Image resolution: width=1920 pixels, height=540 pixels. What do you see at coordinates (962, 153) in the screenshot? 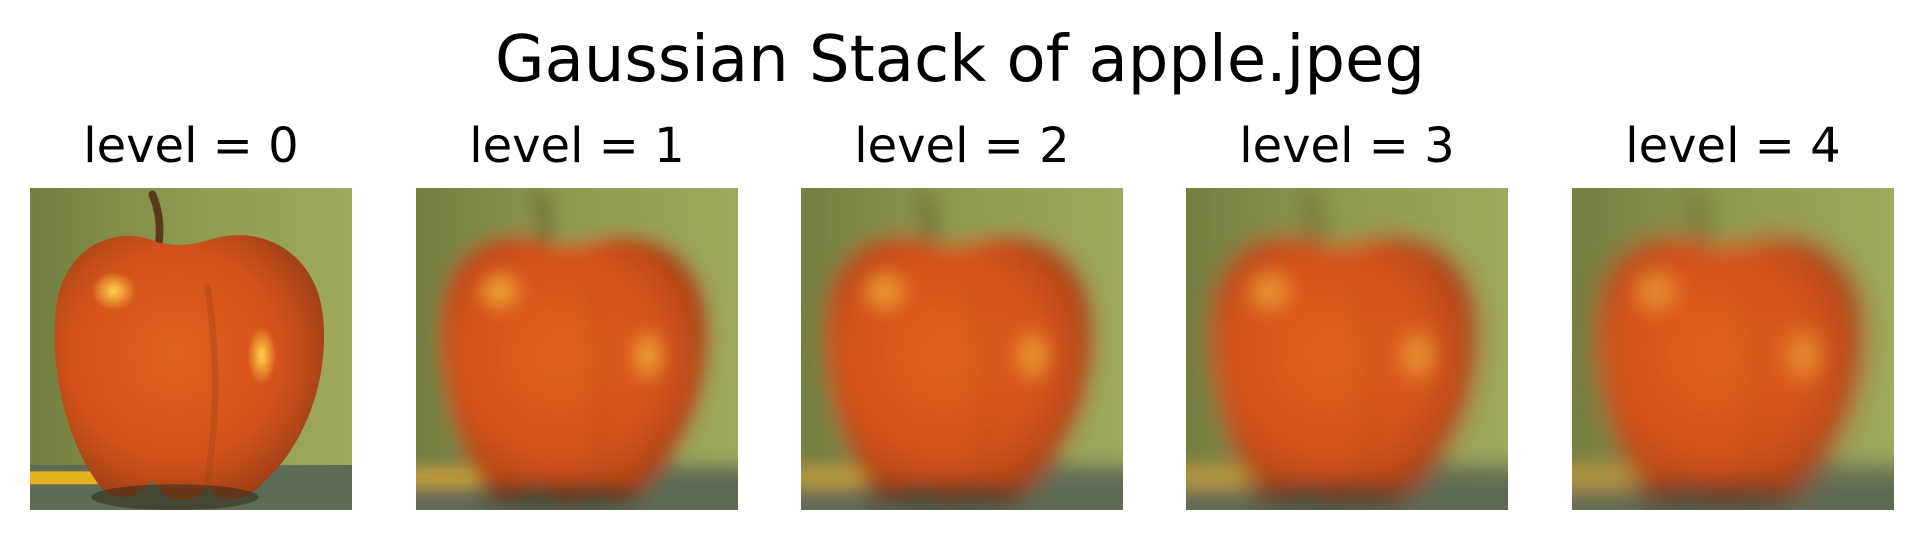
I see `panel-title: level = 2` at bounding box center [962, 153].